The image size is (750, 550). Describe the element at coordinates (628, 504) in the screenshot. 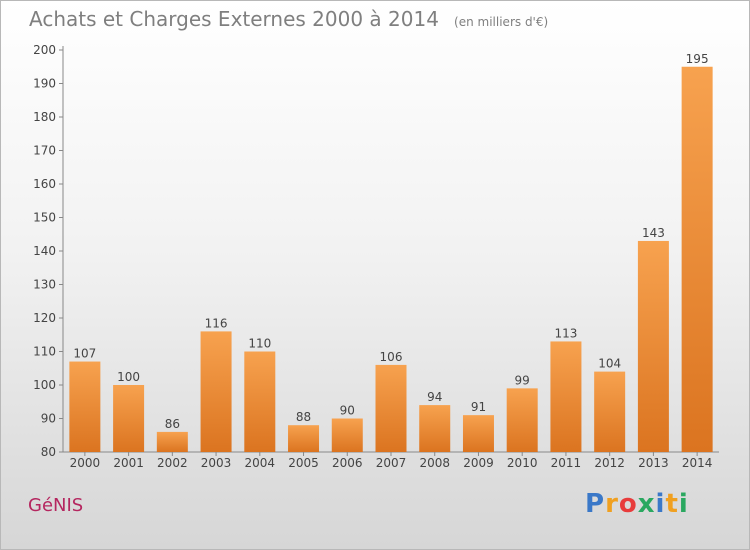

I see `logo-letter: o` at that location.